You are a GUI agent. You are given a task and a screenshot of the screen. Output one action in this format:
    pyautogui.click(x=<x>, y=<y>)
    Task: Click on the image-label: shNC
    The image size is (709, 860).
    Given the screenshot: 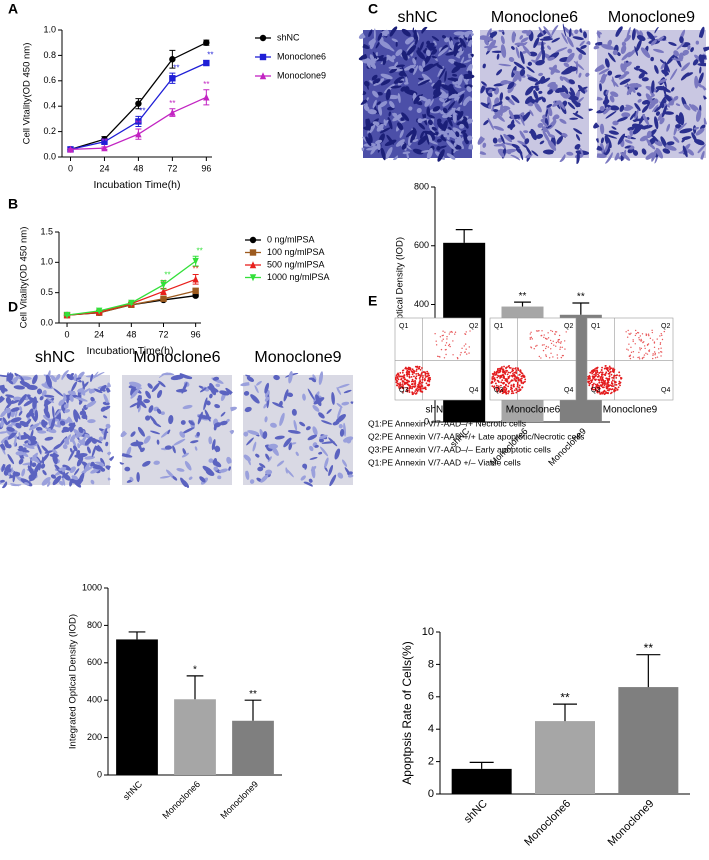 What is the action you would take?
    pyautogui.click(x=437, y=410)
    